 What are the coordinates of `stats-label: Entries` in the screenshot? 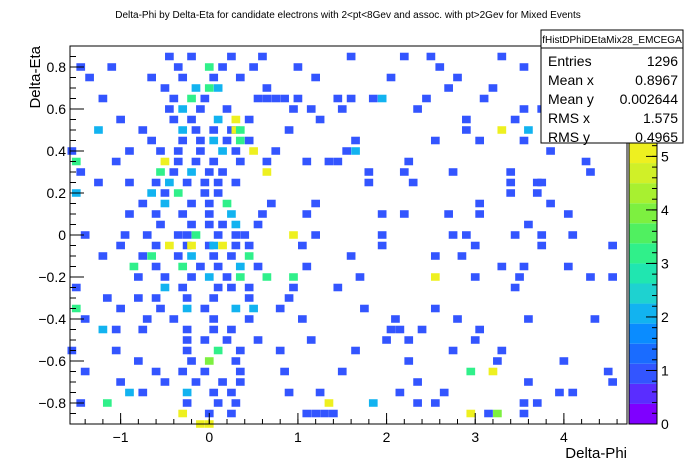 It's located at (570, 61).